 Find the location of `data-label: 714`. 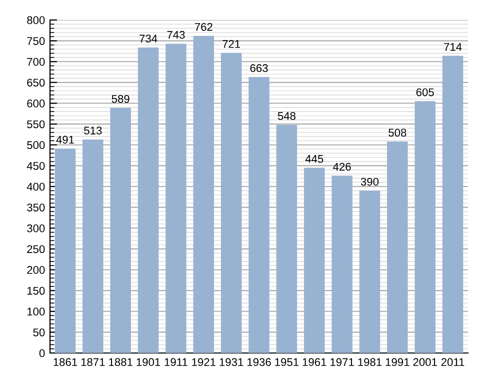

data-label: 714 is located at coordinates (453, 47).